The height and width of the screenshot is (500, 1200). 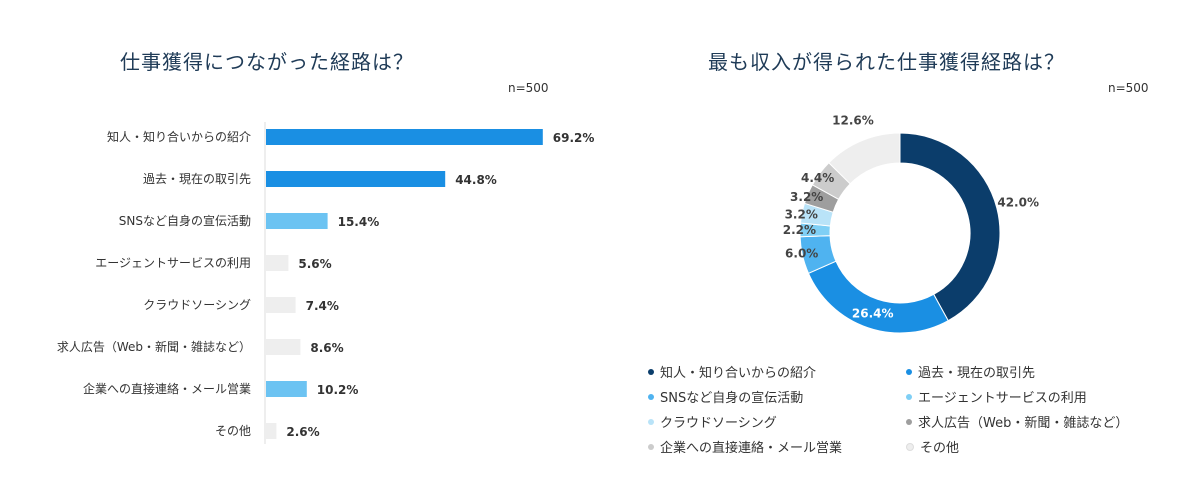 What do you see at coordinates (799, 230) in the screenshot?
I see `donut-value-label: 2.2%` at bounding box center [799, 230].